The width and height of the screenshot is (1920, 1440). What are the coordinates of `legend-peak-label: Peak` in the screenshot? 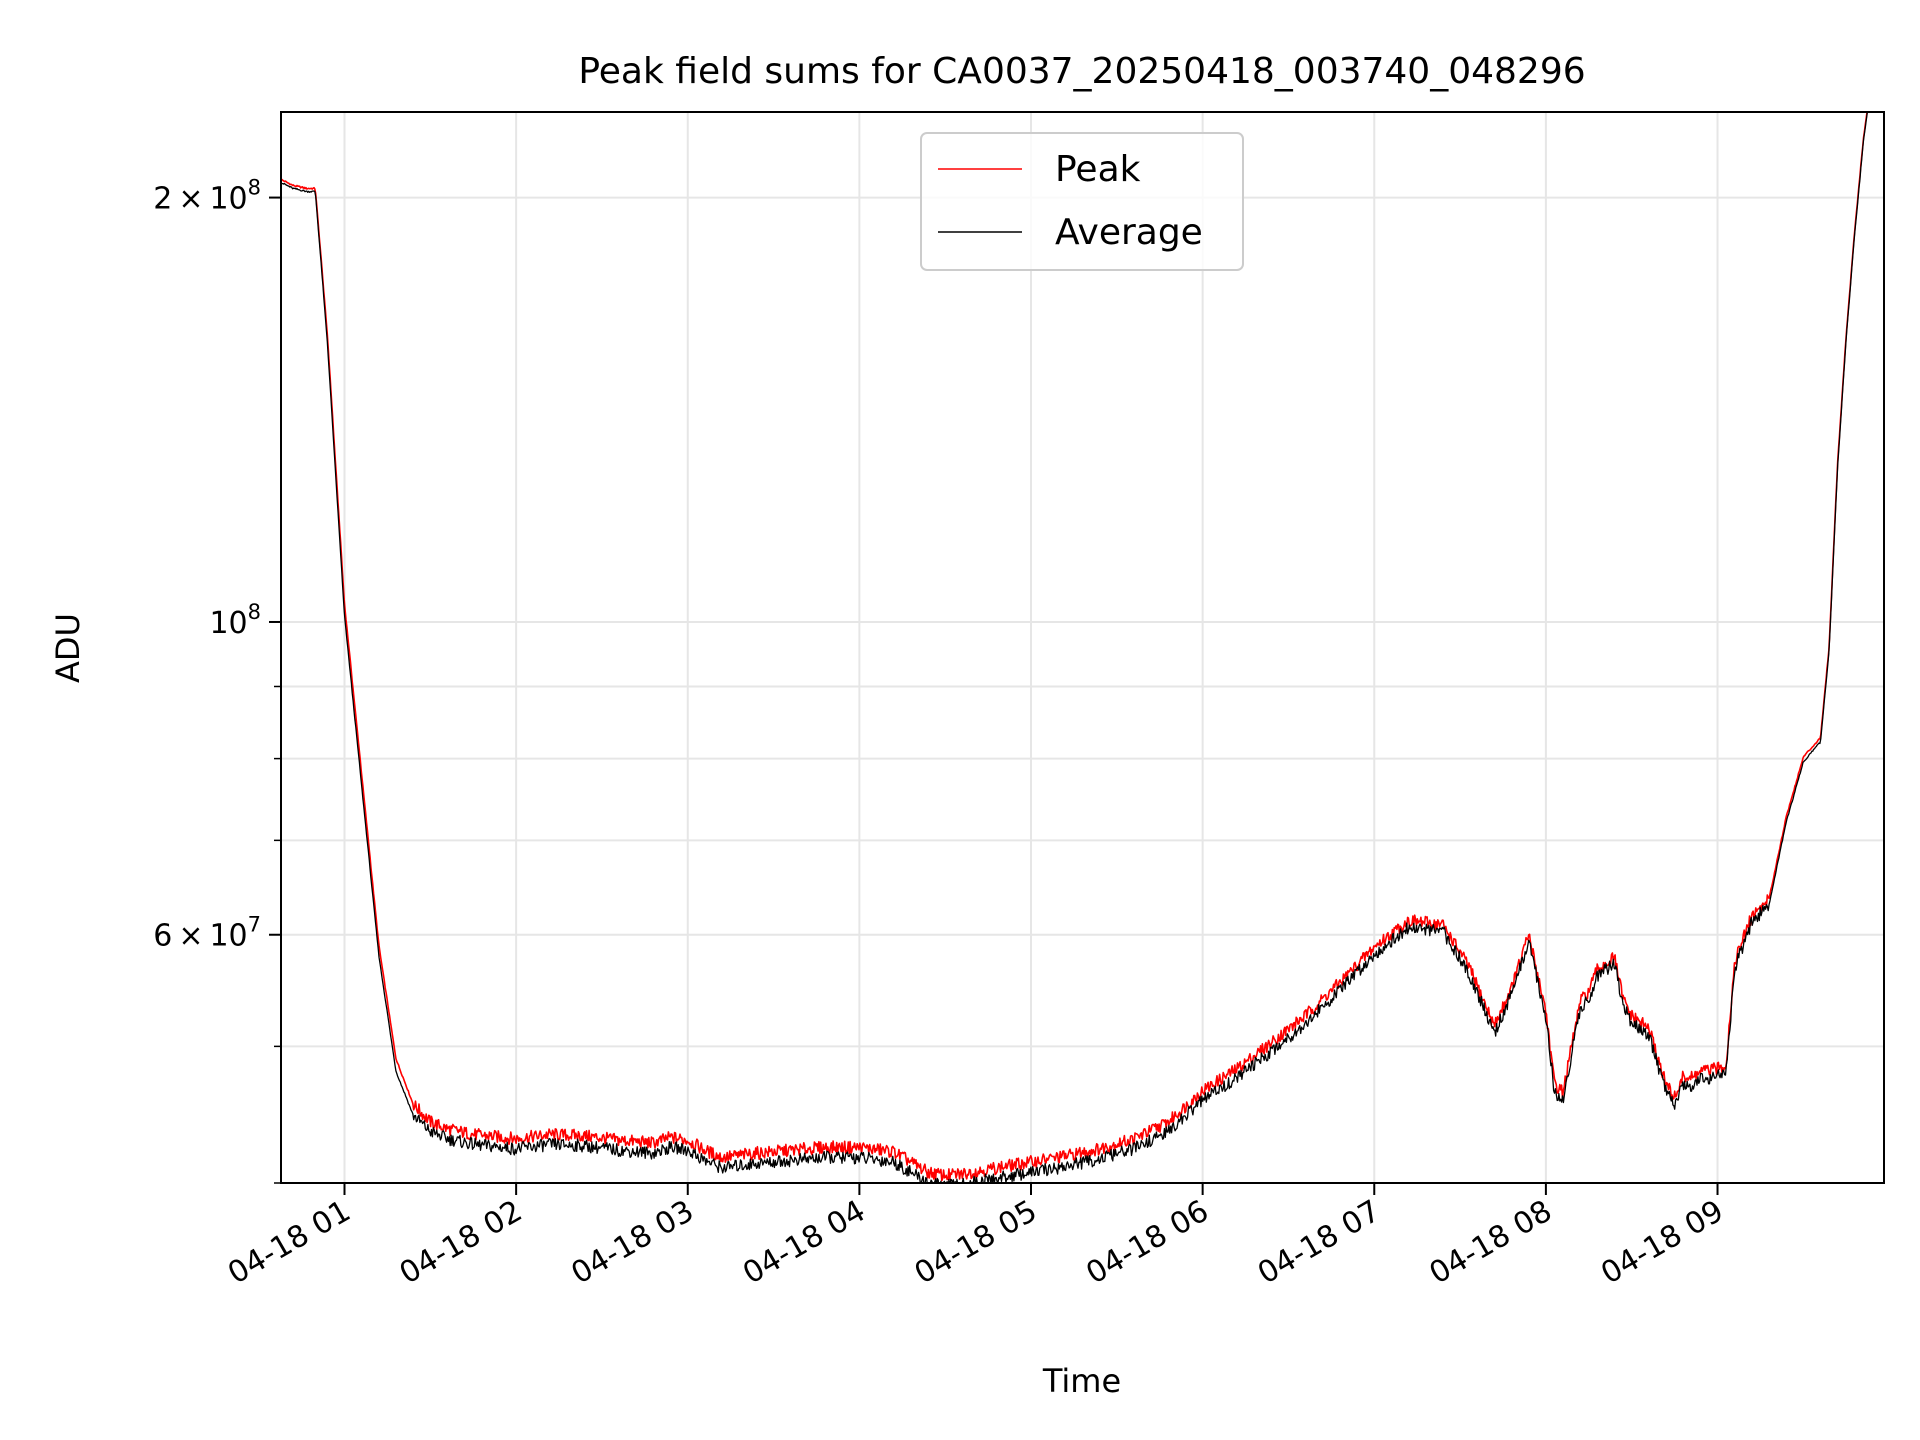 It's located at (1098, 169).